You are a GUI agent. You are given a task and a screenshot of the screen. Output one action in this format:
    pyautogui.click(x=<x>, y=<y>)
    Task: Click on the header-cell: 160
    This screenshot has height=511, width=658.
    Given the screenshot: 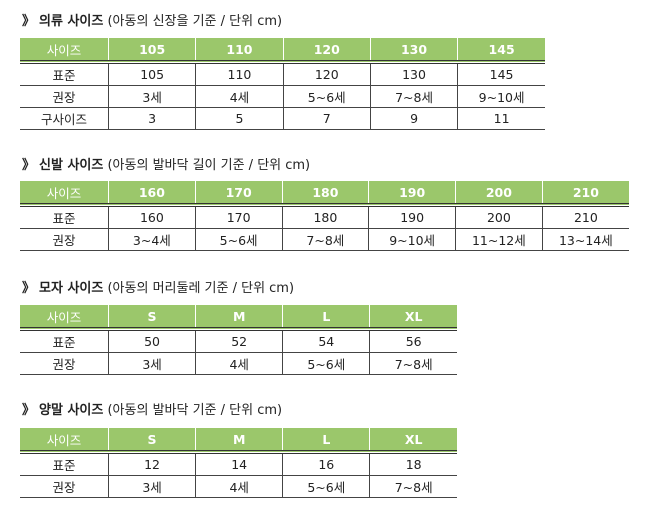 What is the action you would take?
    pyautogui.click(x=152, y=194)
    